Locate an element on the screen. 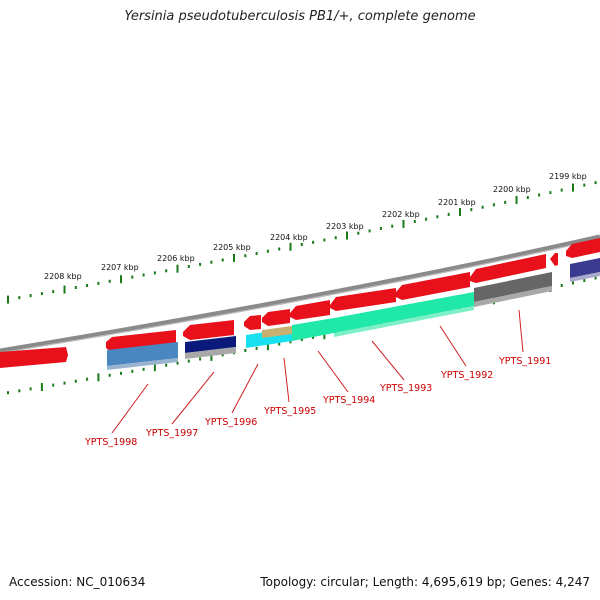 This screenshot has height=600, width=600. accession-text: Accession: NC_010634 is located at coordinates (77, 582).